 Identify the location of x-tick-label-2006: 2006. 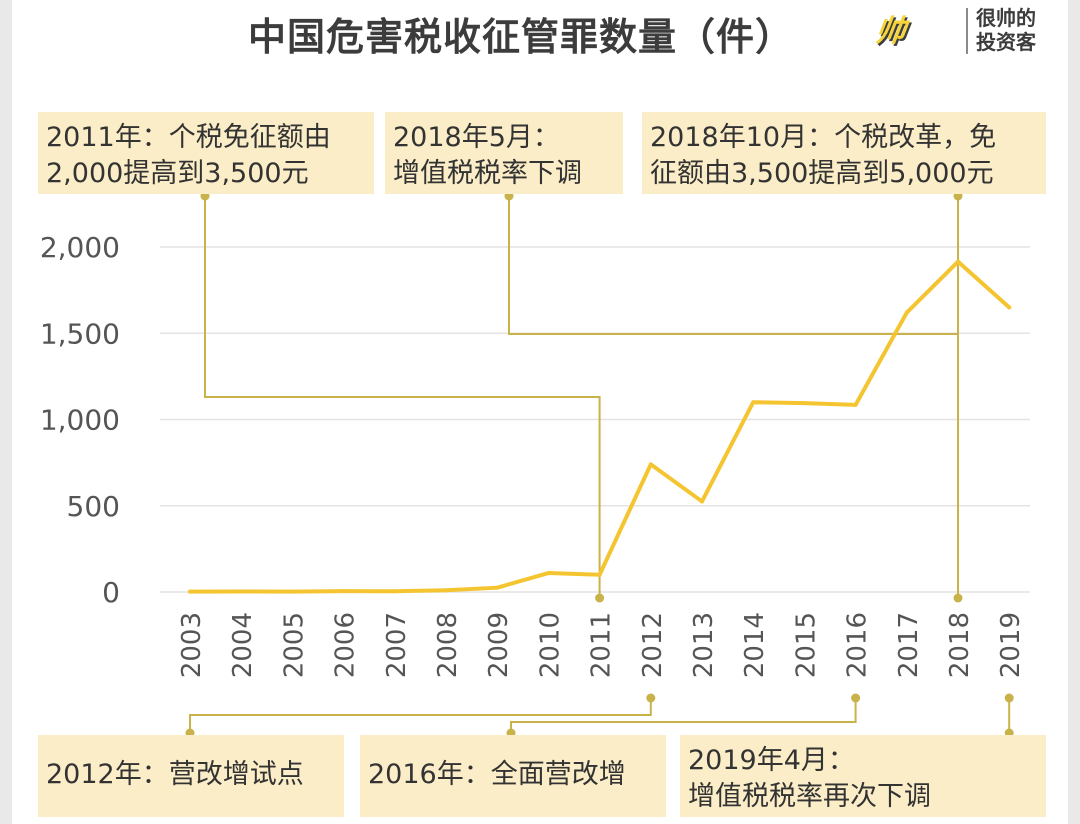
(346, 645).